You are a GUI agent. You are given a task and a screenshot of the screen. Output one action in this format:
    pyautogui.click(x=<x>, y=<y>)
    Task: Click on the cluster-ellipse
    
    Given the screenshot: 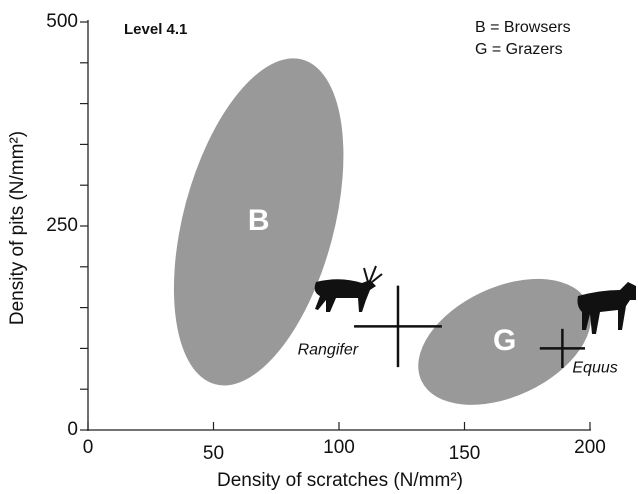 What is the action you would take?
    pyautogui.click(x=505, y=341)
    